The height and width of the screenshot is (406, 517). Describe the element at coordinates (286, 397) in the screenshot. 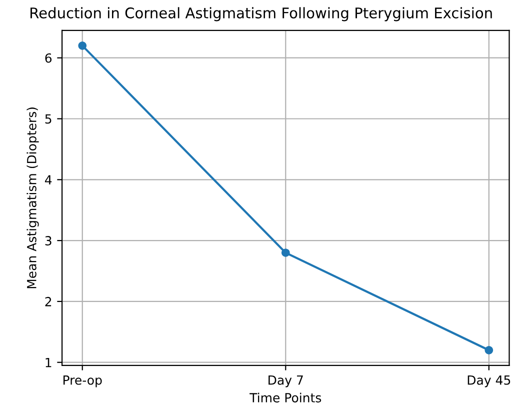

I see `x-axis-title: Time Points` at that location.